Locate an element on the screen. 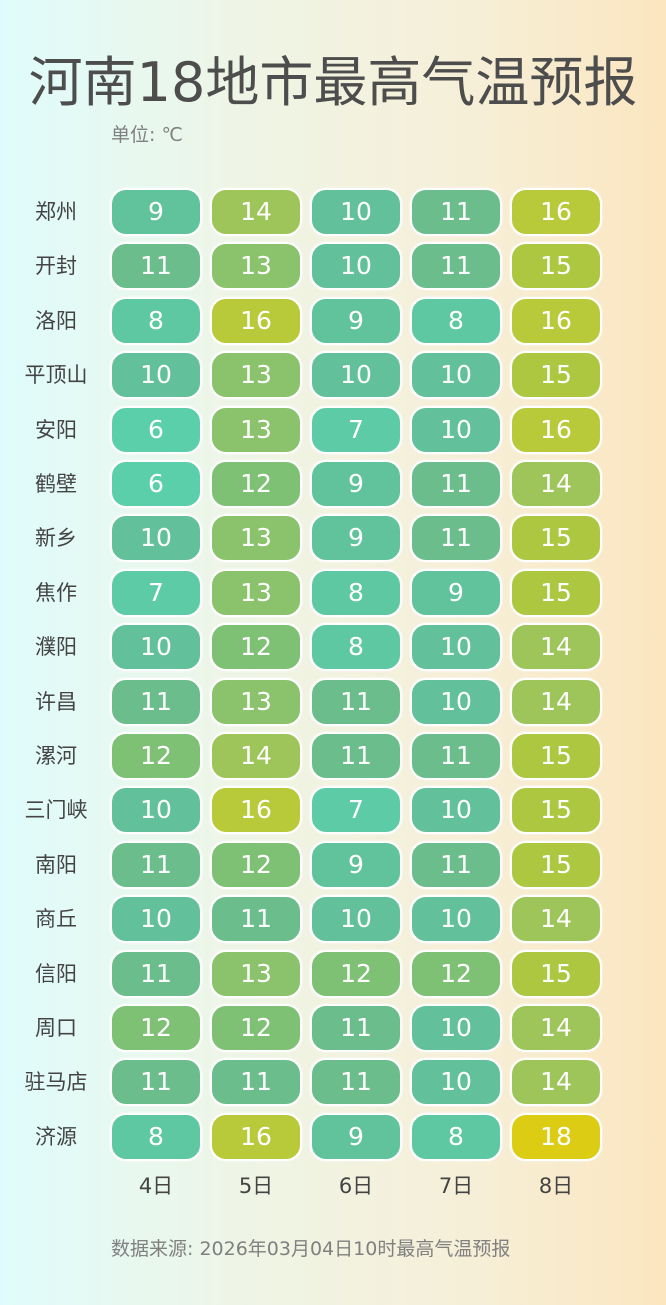  city-label: 平顶山 is located at coordinates (56, 375).